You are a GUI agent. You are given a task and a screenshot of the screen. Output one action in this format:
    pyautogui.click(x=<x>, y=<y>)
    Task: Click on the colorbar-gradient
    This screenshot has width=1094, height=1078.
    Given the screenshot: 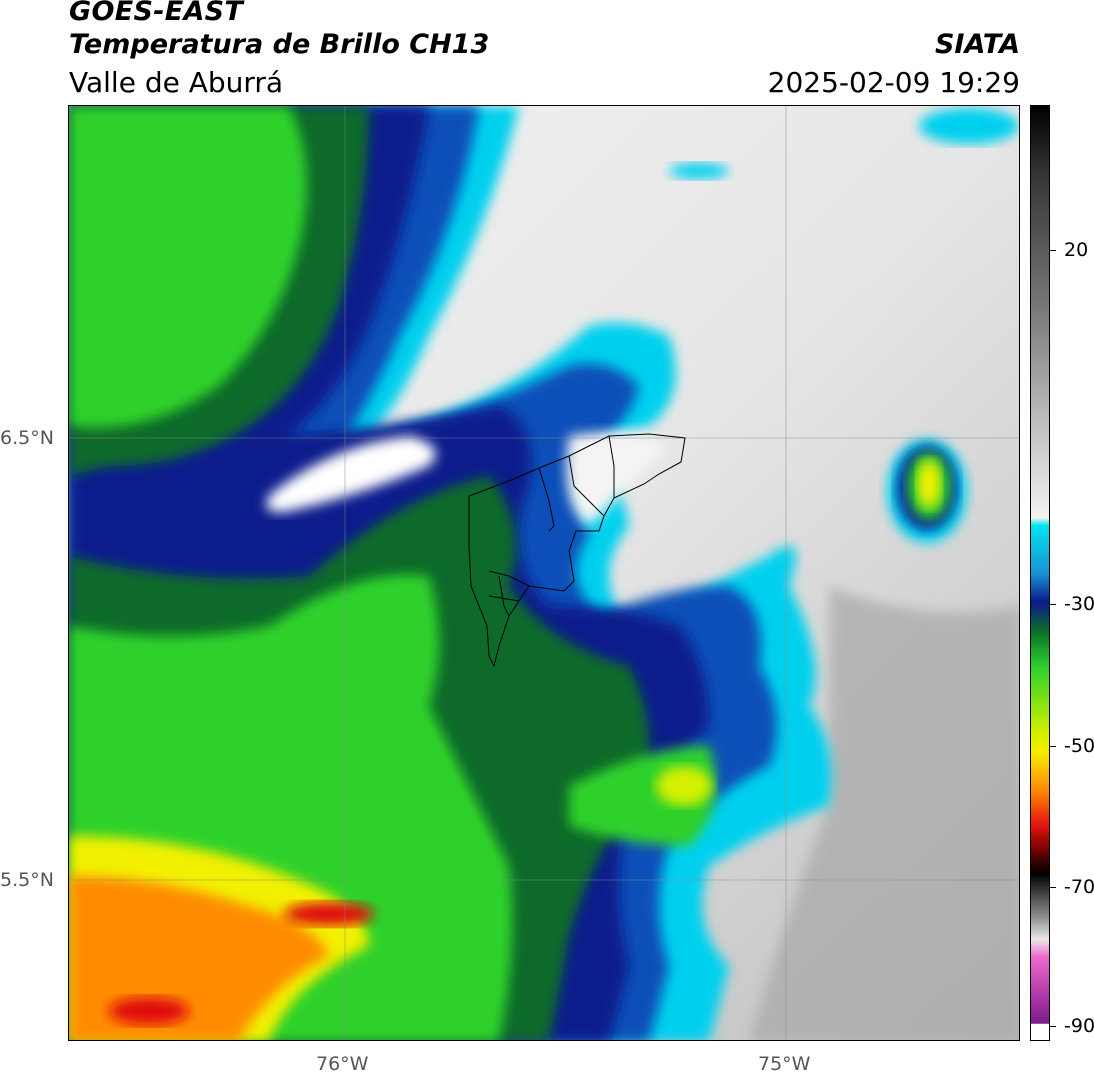 What is the action you would take?
    pyautogui.click(x=1040, y=573)
    